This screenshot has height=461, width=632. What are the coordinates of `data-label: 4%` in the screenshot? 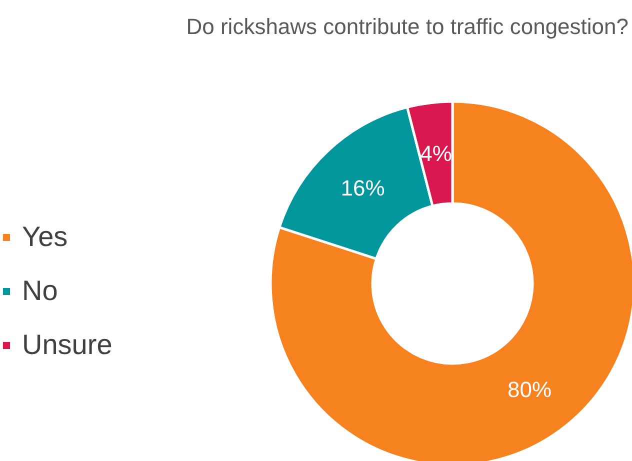 It's located at (436, 153).